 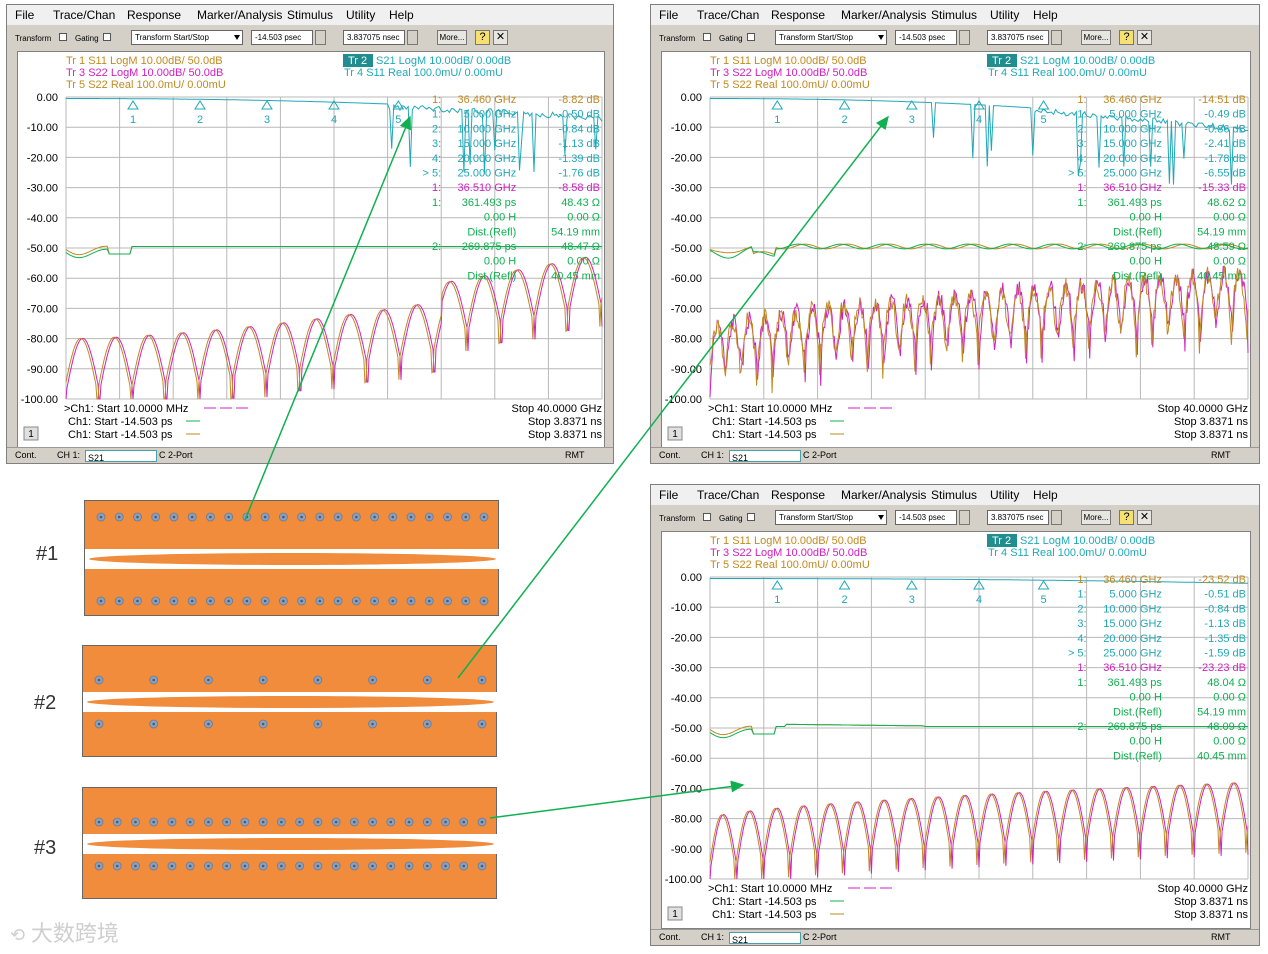 What do you see at coordinates (556, 409) in the screenshot?
I see `footer-stop-freq: Stop 40.0000 GHz` at bounding box center [556, 409].